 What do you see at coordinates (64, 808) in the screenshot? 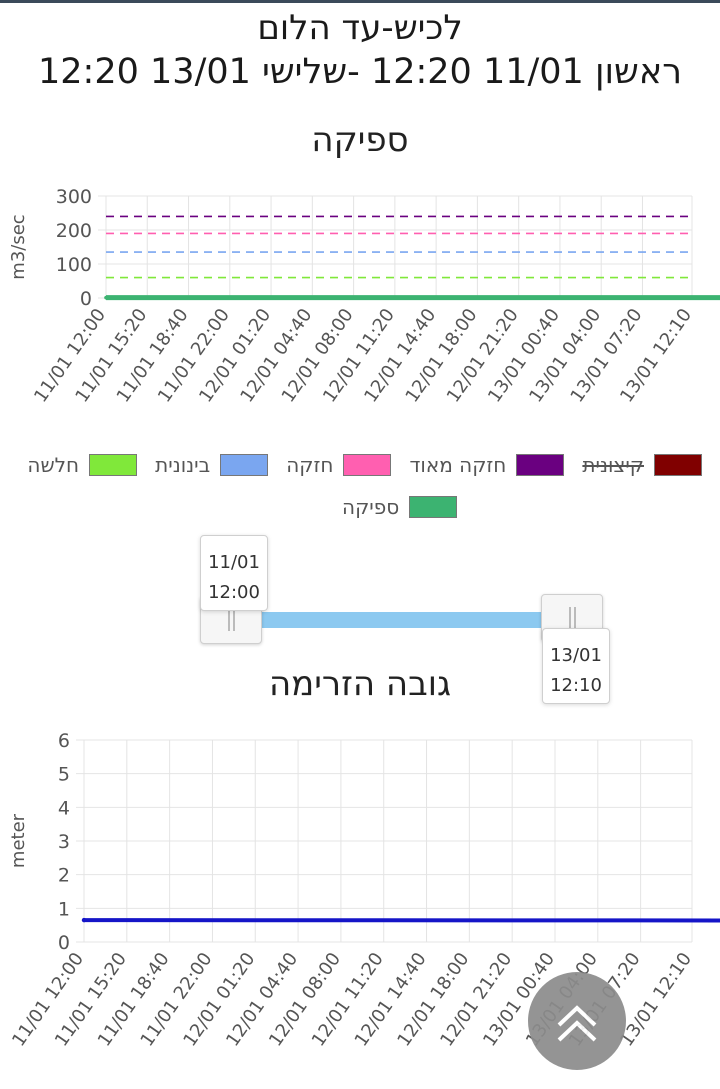
I see `y-tick-label: 4` at bounding box center [64, 808].